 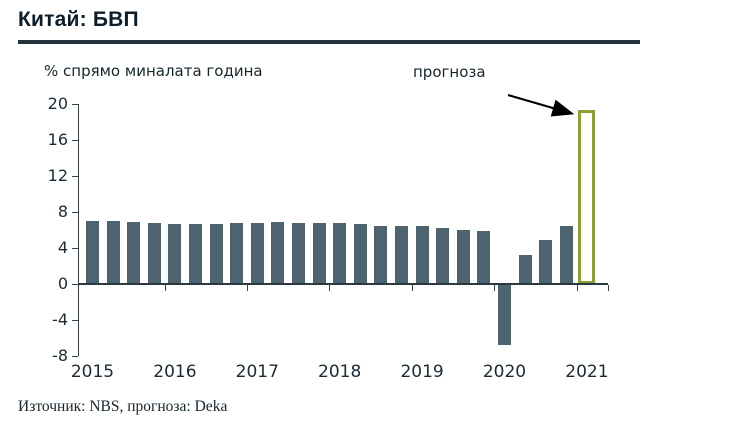 I want to click on forecast-arrow-icon, so click(x=541, y=105).